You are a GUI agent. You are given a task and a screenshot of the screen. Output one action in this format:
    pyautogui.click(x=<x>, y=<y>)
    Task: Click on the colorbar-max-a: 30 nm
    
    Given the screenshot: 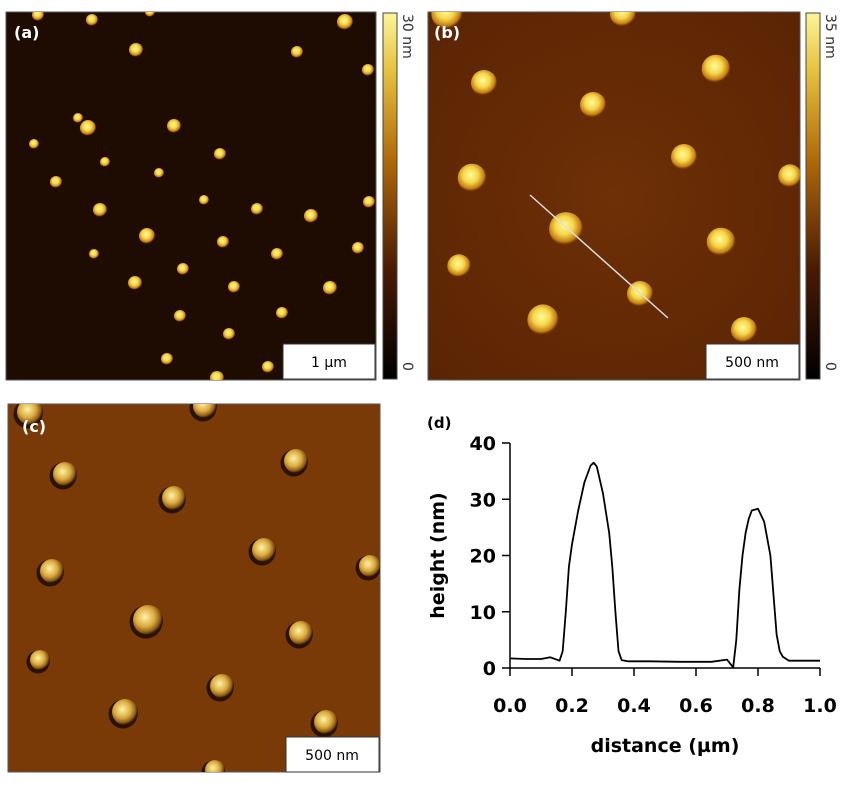 What is the action you would take?
    pyautogui.click(x=407, y=36)
    